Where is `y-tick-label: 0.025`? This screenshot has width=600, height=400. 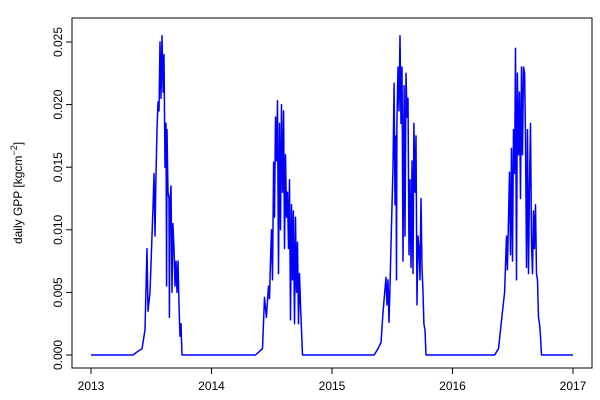 y-tick-label: 0.025 is located at coordinates (58, 42).